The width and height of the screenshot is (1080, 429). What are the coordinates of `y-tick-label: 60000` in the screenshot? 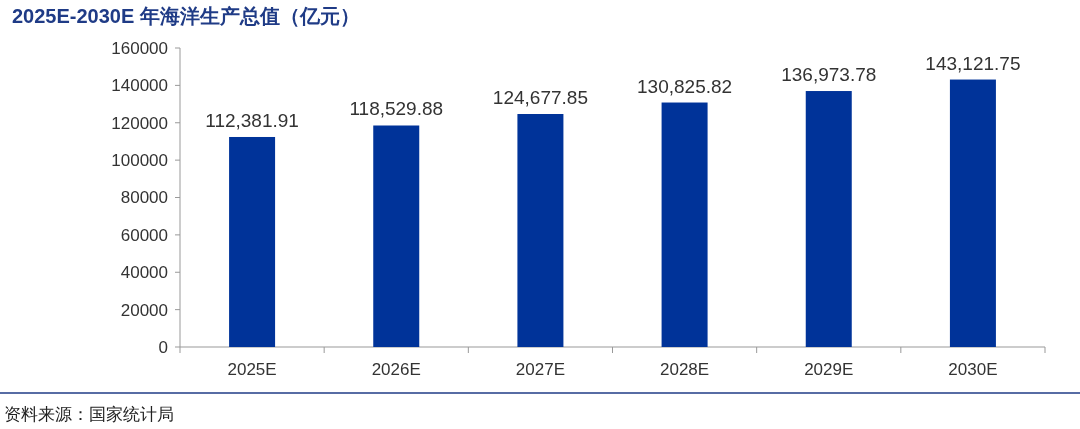 It's located at (144, 235).